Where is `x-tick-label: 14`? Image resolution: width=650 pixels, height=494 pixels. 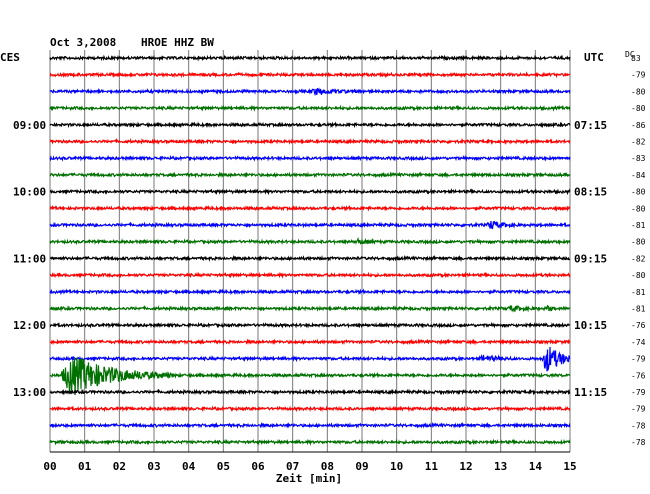 x-tick-label: 14 is located at coordinates (536, 466).